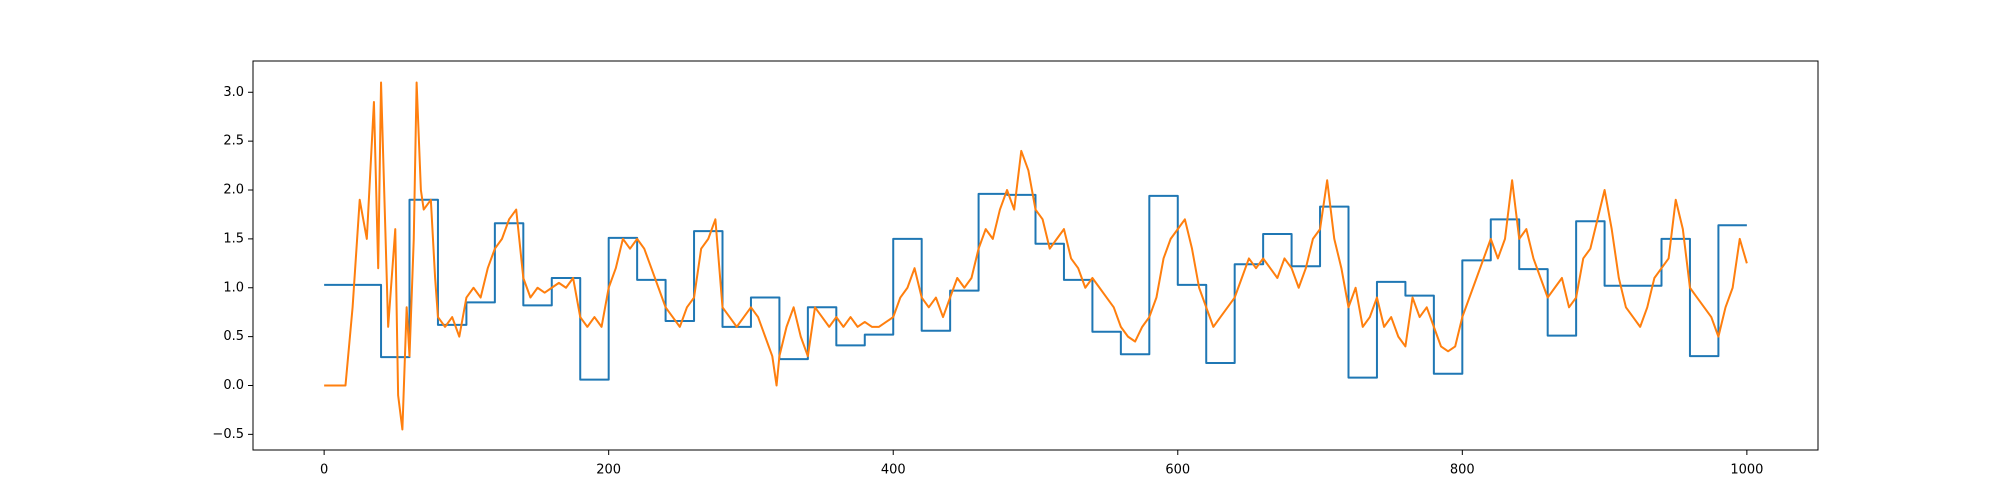  I want to click on y-tick-label: 2.5, so click(233, 141).